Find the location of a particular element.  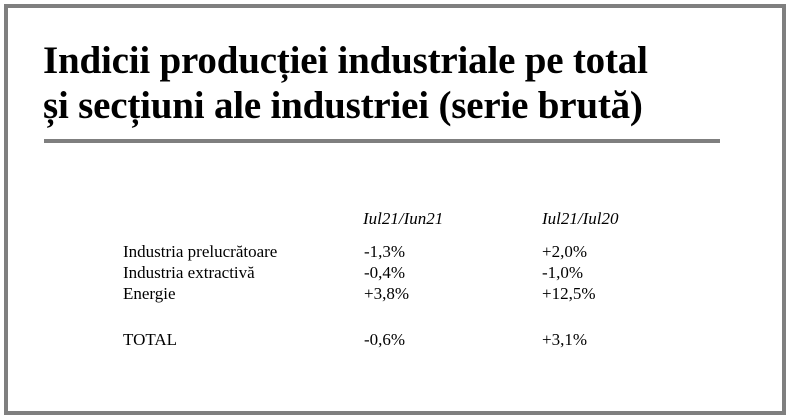

row-label: Industria prelucrătoare is located at coordinates (200, 251).